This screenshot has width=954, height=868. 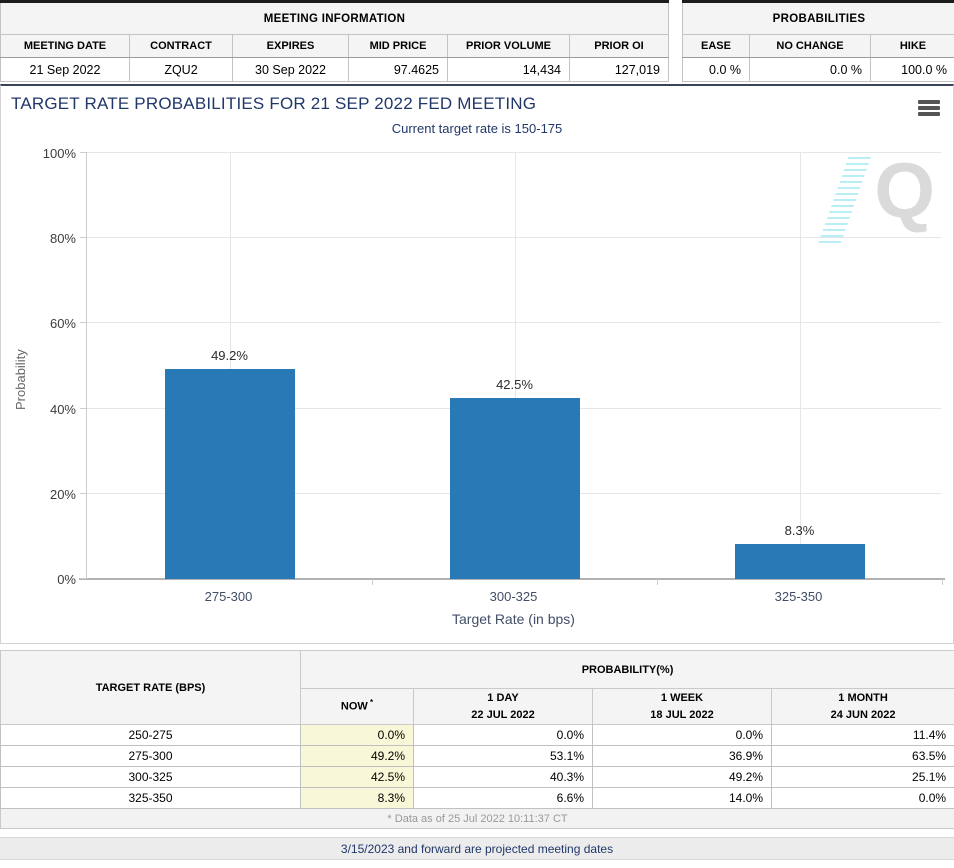 What do you see at coordinates (862, 735) in the screenshot?
I see `month-probability-cell: 11.4%` at bounding box center [862, 735].